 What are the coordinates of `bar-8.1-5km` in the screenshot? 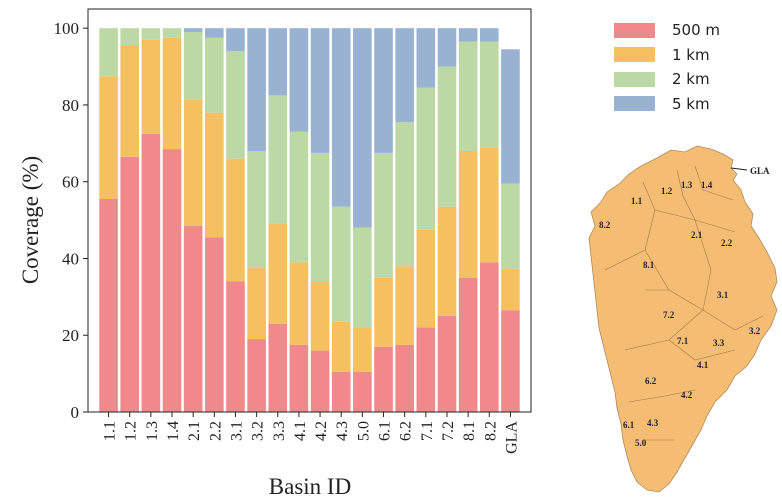 It's located at (468, 35).